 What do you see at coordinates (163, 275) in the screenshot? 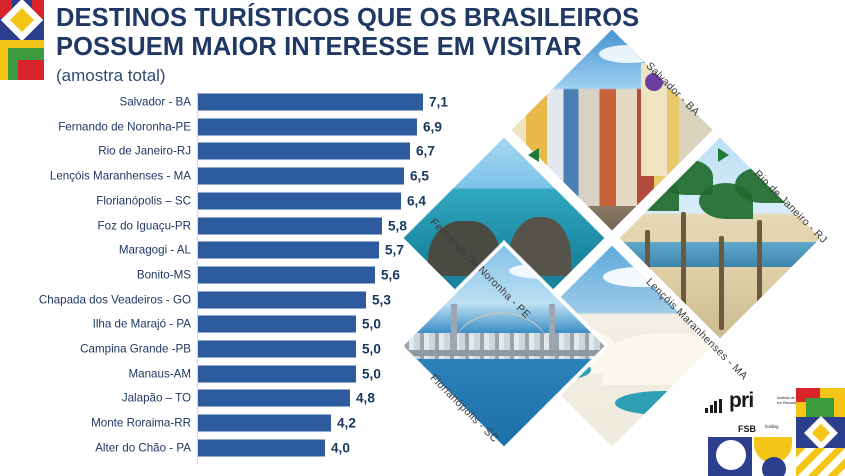
I see `chart-category-label: Bonito-MS` at bounding box center [163, 275].